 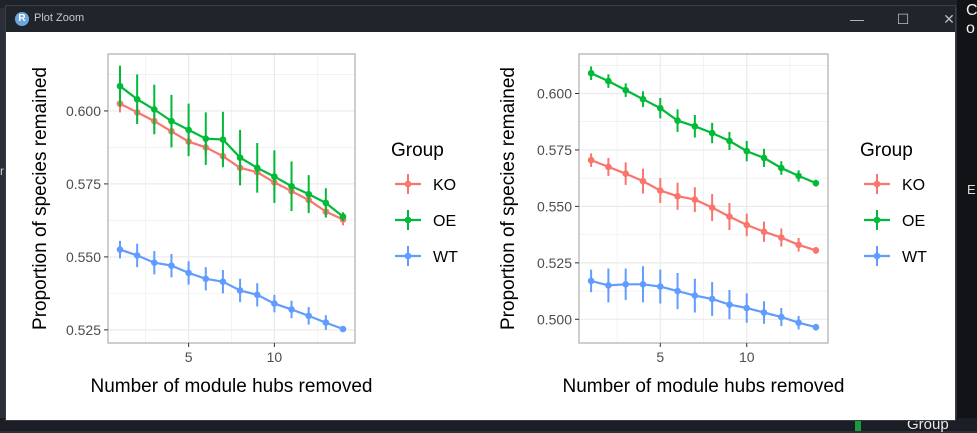 What do you see at coordinates (408, 220) in the screenshot?
I see `chart1-legend-key-point-oe` at bounding box center [408, 220].